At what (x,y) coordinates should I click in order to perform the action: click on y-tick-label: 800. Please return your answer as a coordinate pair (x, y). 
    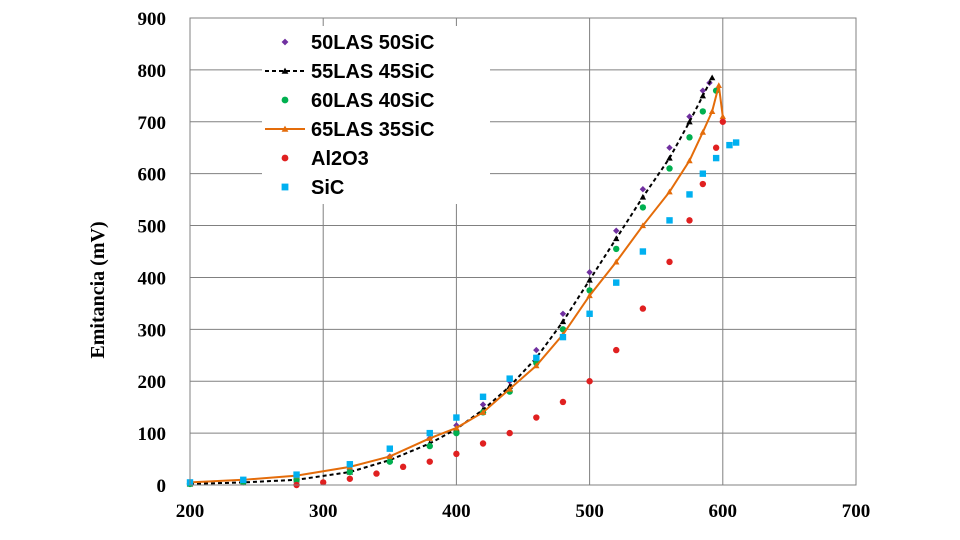
    Looking at the image, I should click on (152, 71).